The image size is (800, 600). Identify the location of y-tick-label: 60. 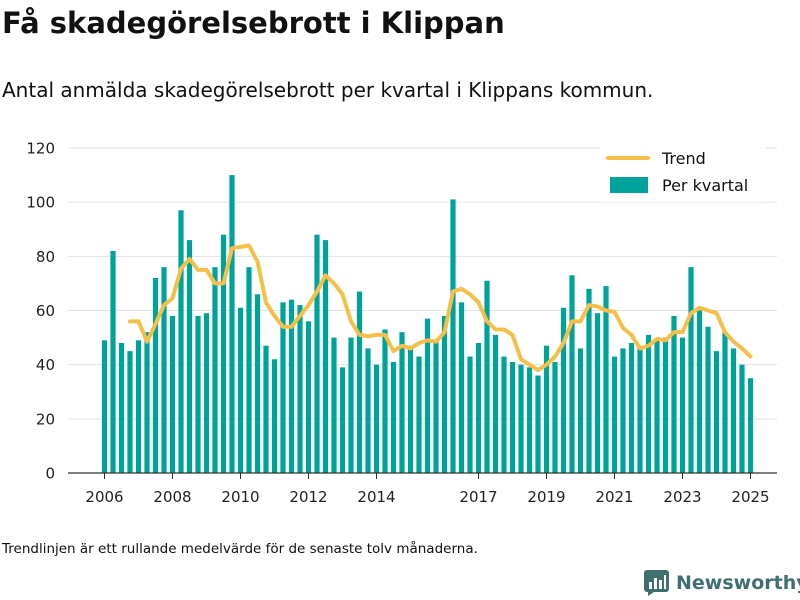
(45, 311).